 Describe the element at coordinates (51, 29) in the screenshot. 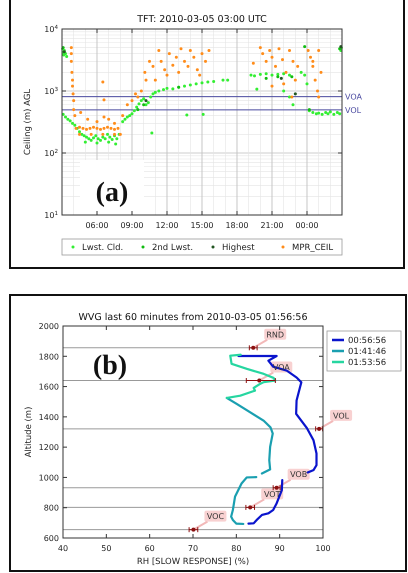

I see `y-tick-label: 10$^{4}$` at that location.